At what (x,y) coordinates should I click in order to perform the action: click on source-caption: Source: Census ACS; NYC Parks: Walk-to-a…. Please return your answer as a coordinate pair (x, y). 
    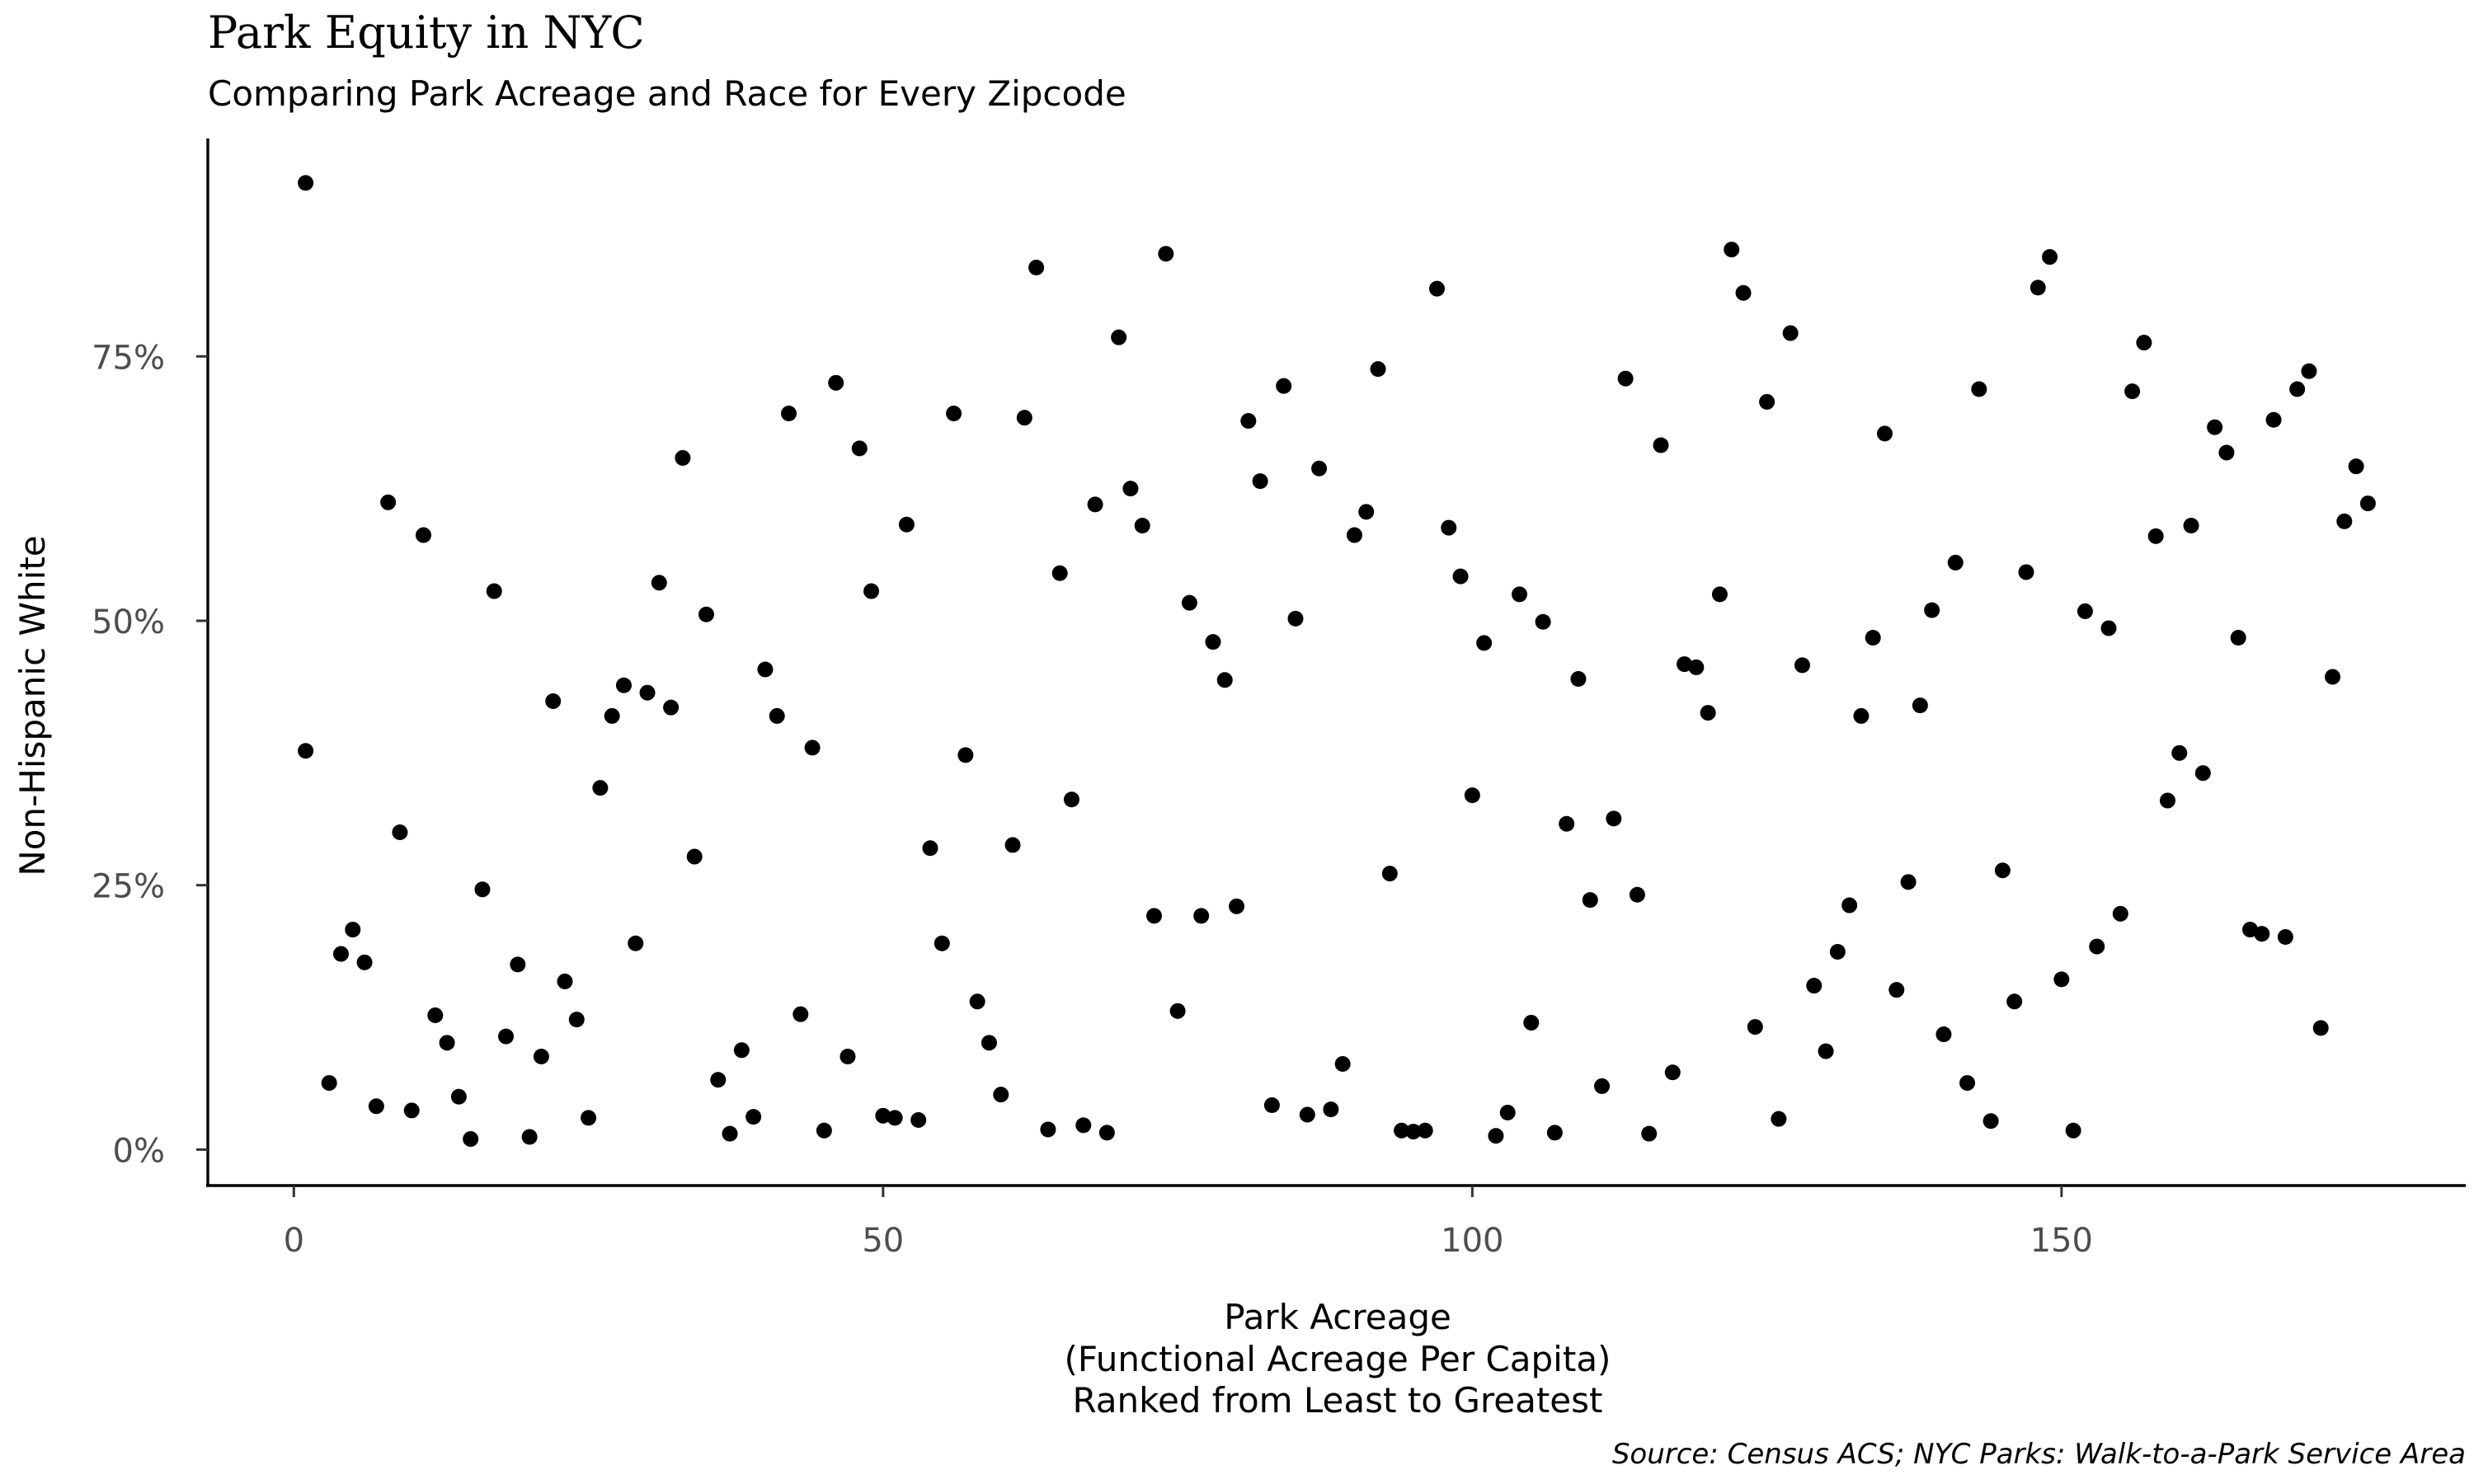
    Looking at the image, I should click on (2039, 1454).